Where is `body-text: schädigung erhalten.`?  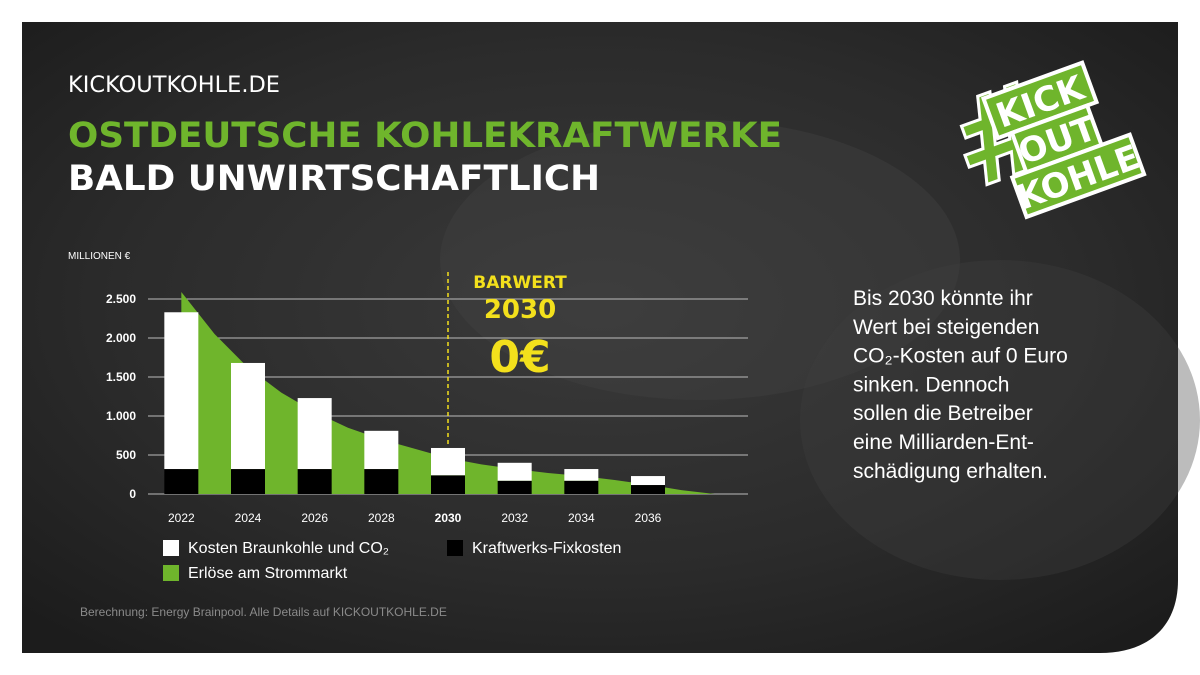 body-text: schädigung erhalten. is located at coordinates (950, 471).